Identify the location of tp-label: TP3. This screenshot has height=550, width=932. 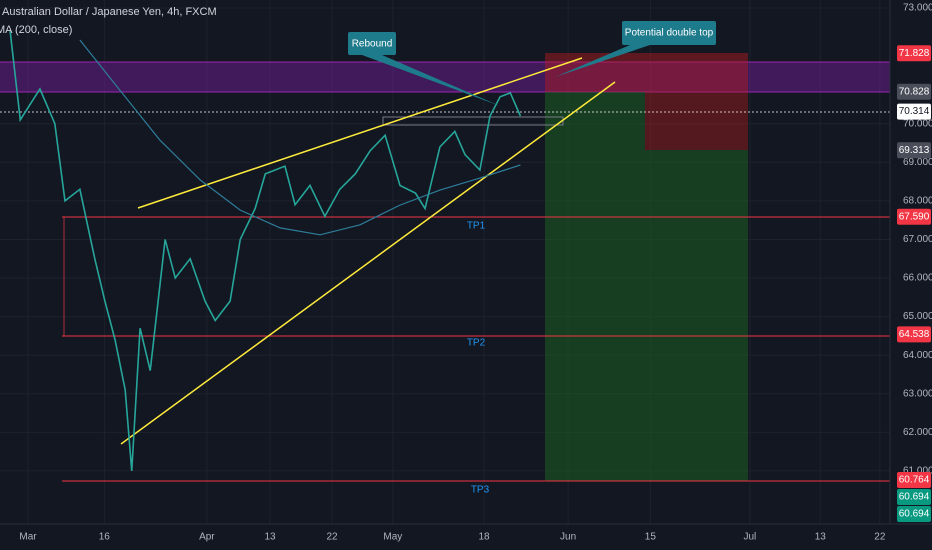
(480, 490).